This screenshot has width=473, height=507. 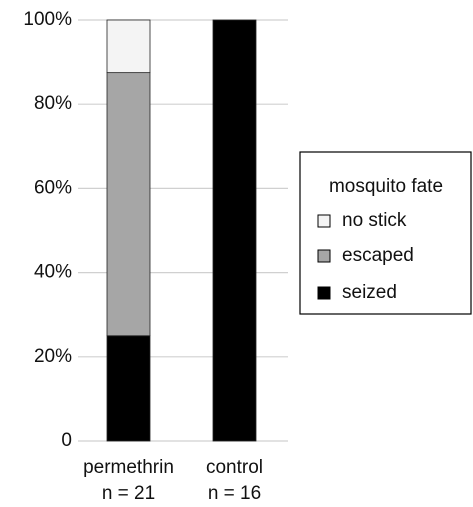 What do you see at coordinates (53, 272) in the screenshot?
I see `y-tick-label: 40%` at bounding box center [53, 272].